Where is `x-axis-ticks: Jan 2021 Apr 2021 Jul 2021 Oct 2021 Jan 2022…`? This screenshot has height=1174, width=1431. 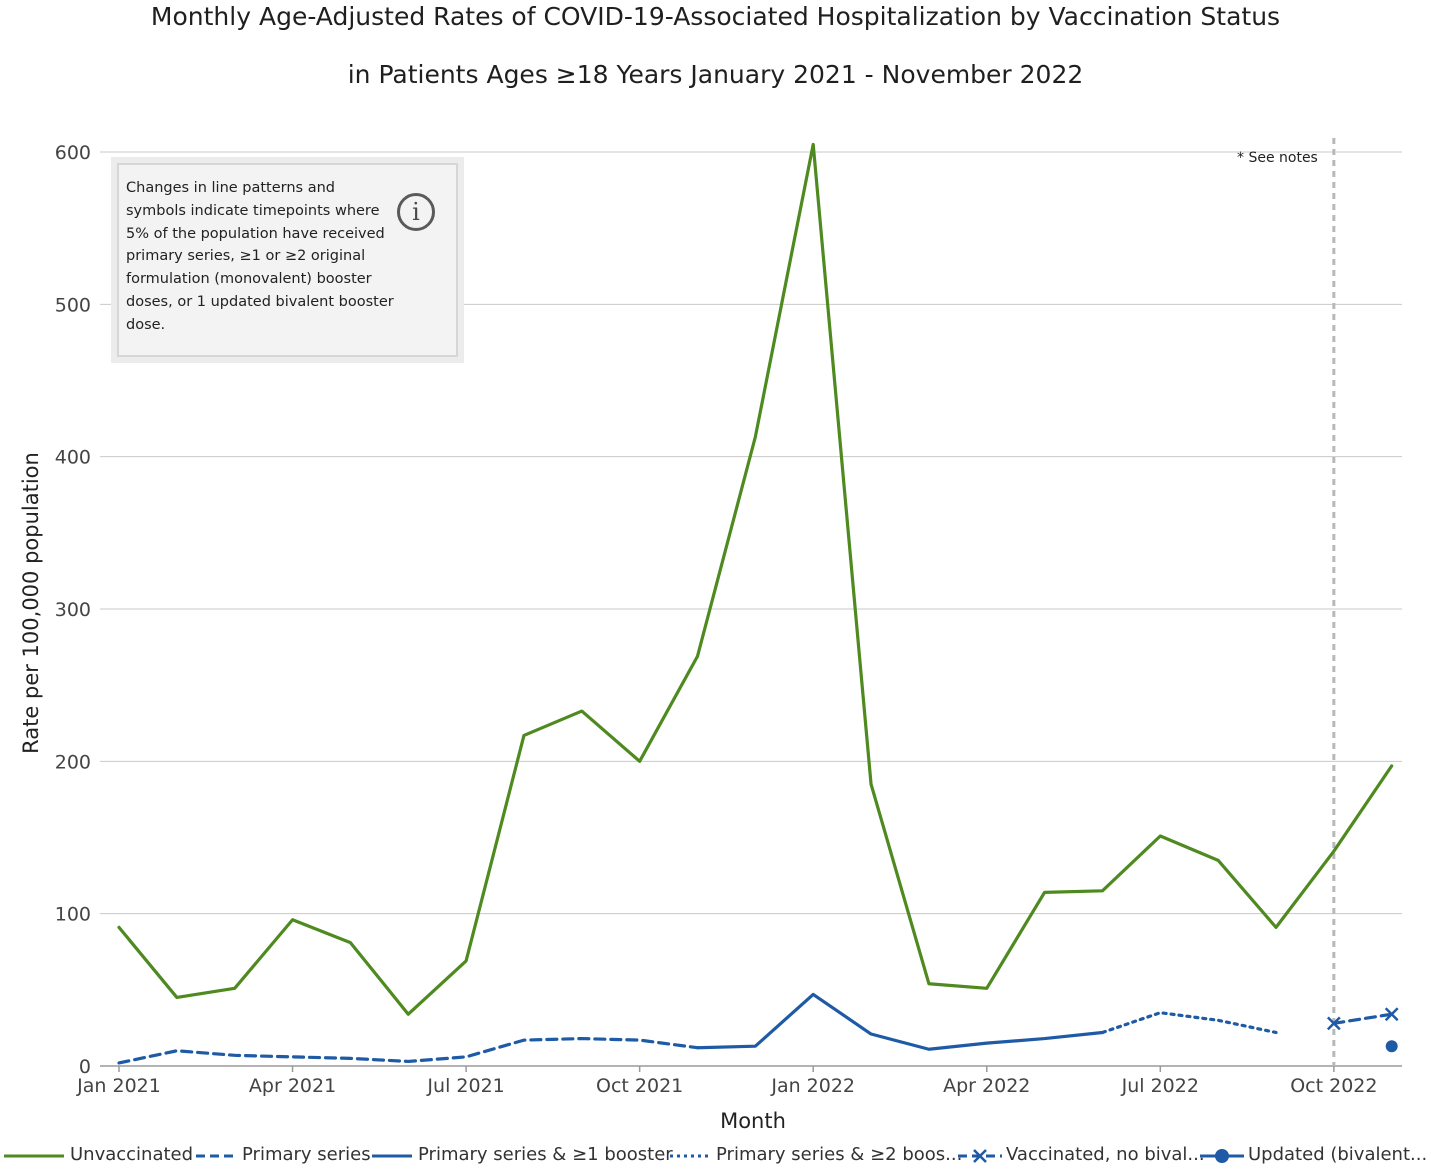
x-axis-ticks: Jan 2021 Apr 2021 Jul 2021 Oct 2021 Jan 2022… is located at coordinates (726, 1081).